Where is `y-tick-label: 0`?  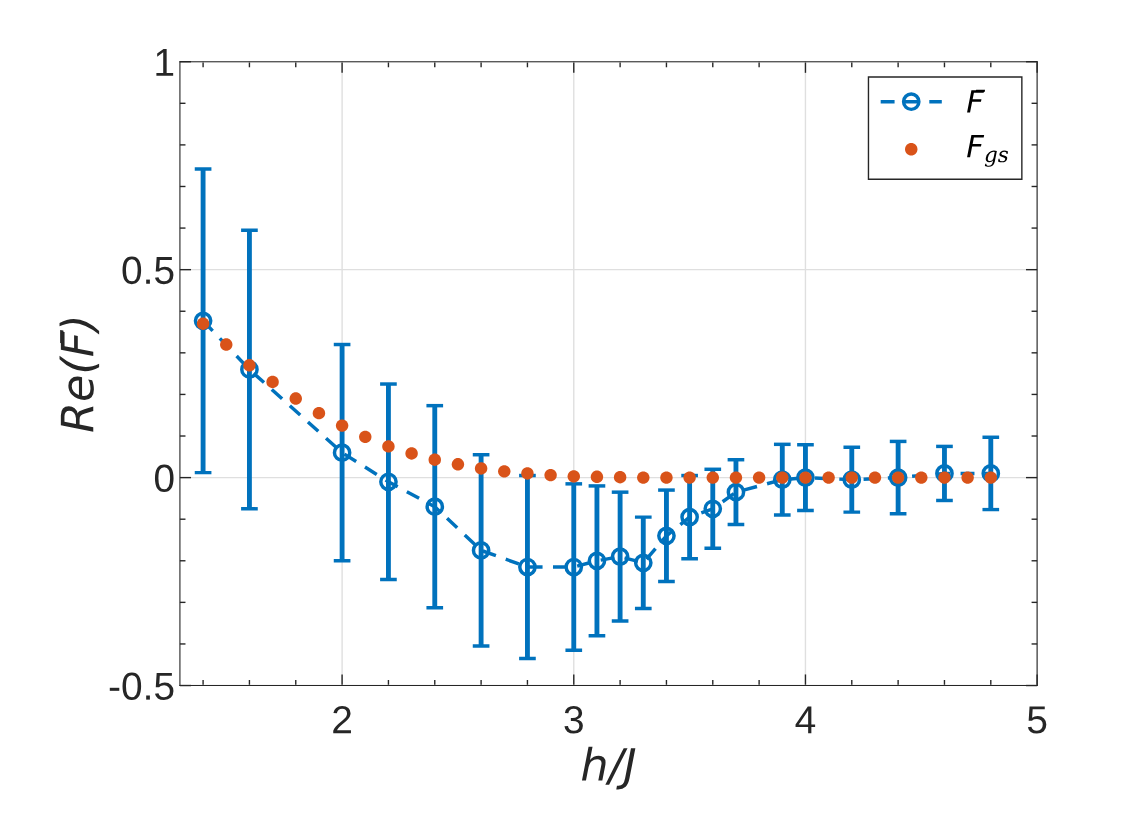 y-tick-label: 0 is located at coordinates (164, 478).